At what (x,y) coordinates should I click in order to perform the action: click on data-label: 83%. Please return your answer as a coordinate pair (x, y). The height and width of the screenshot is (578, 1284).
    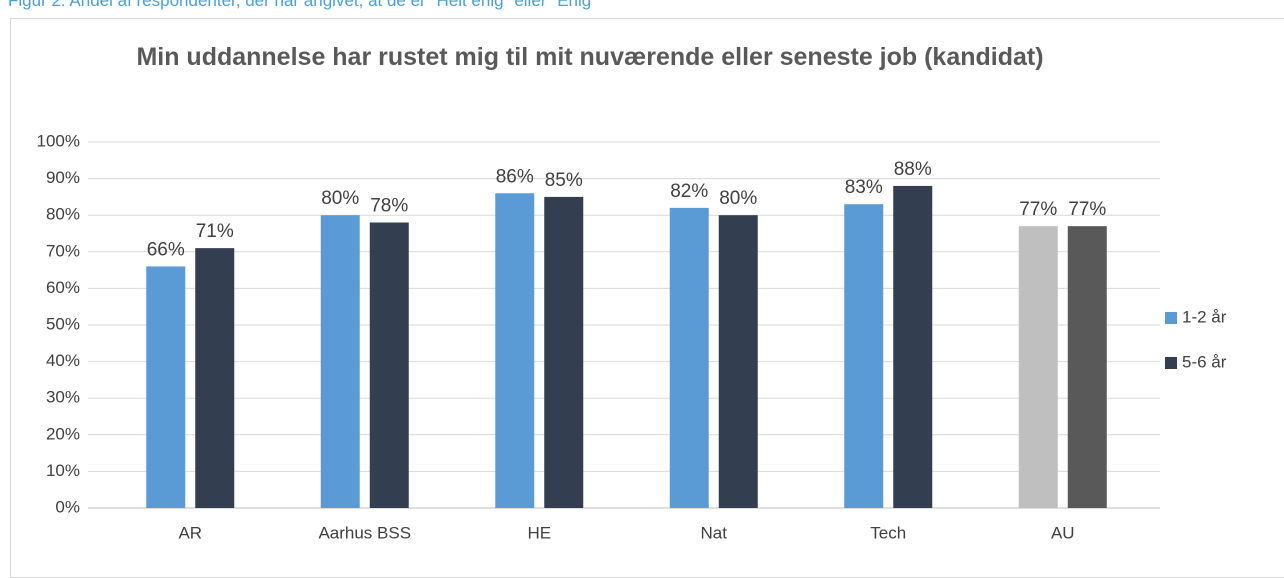
    Looking at the image, I should click on (864, 187).